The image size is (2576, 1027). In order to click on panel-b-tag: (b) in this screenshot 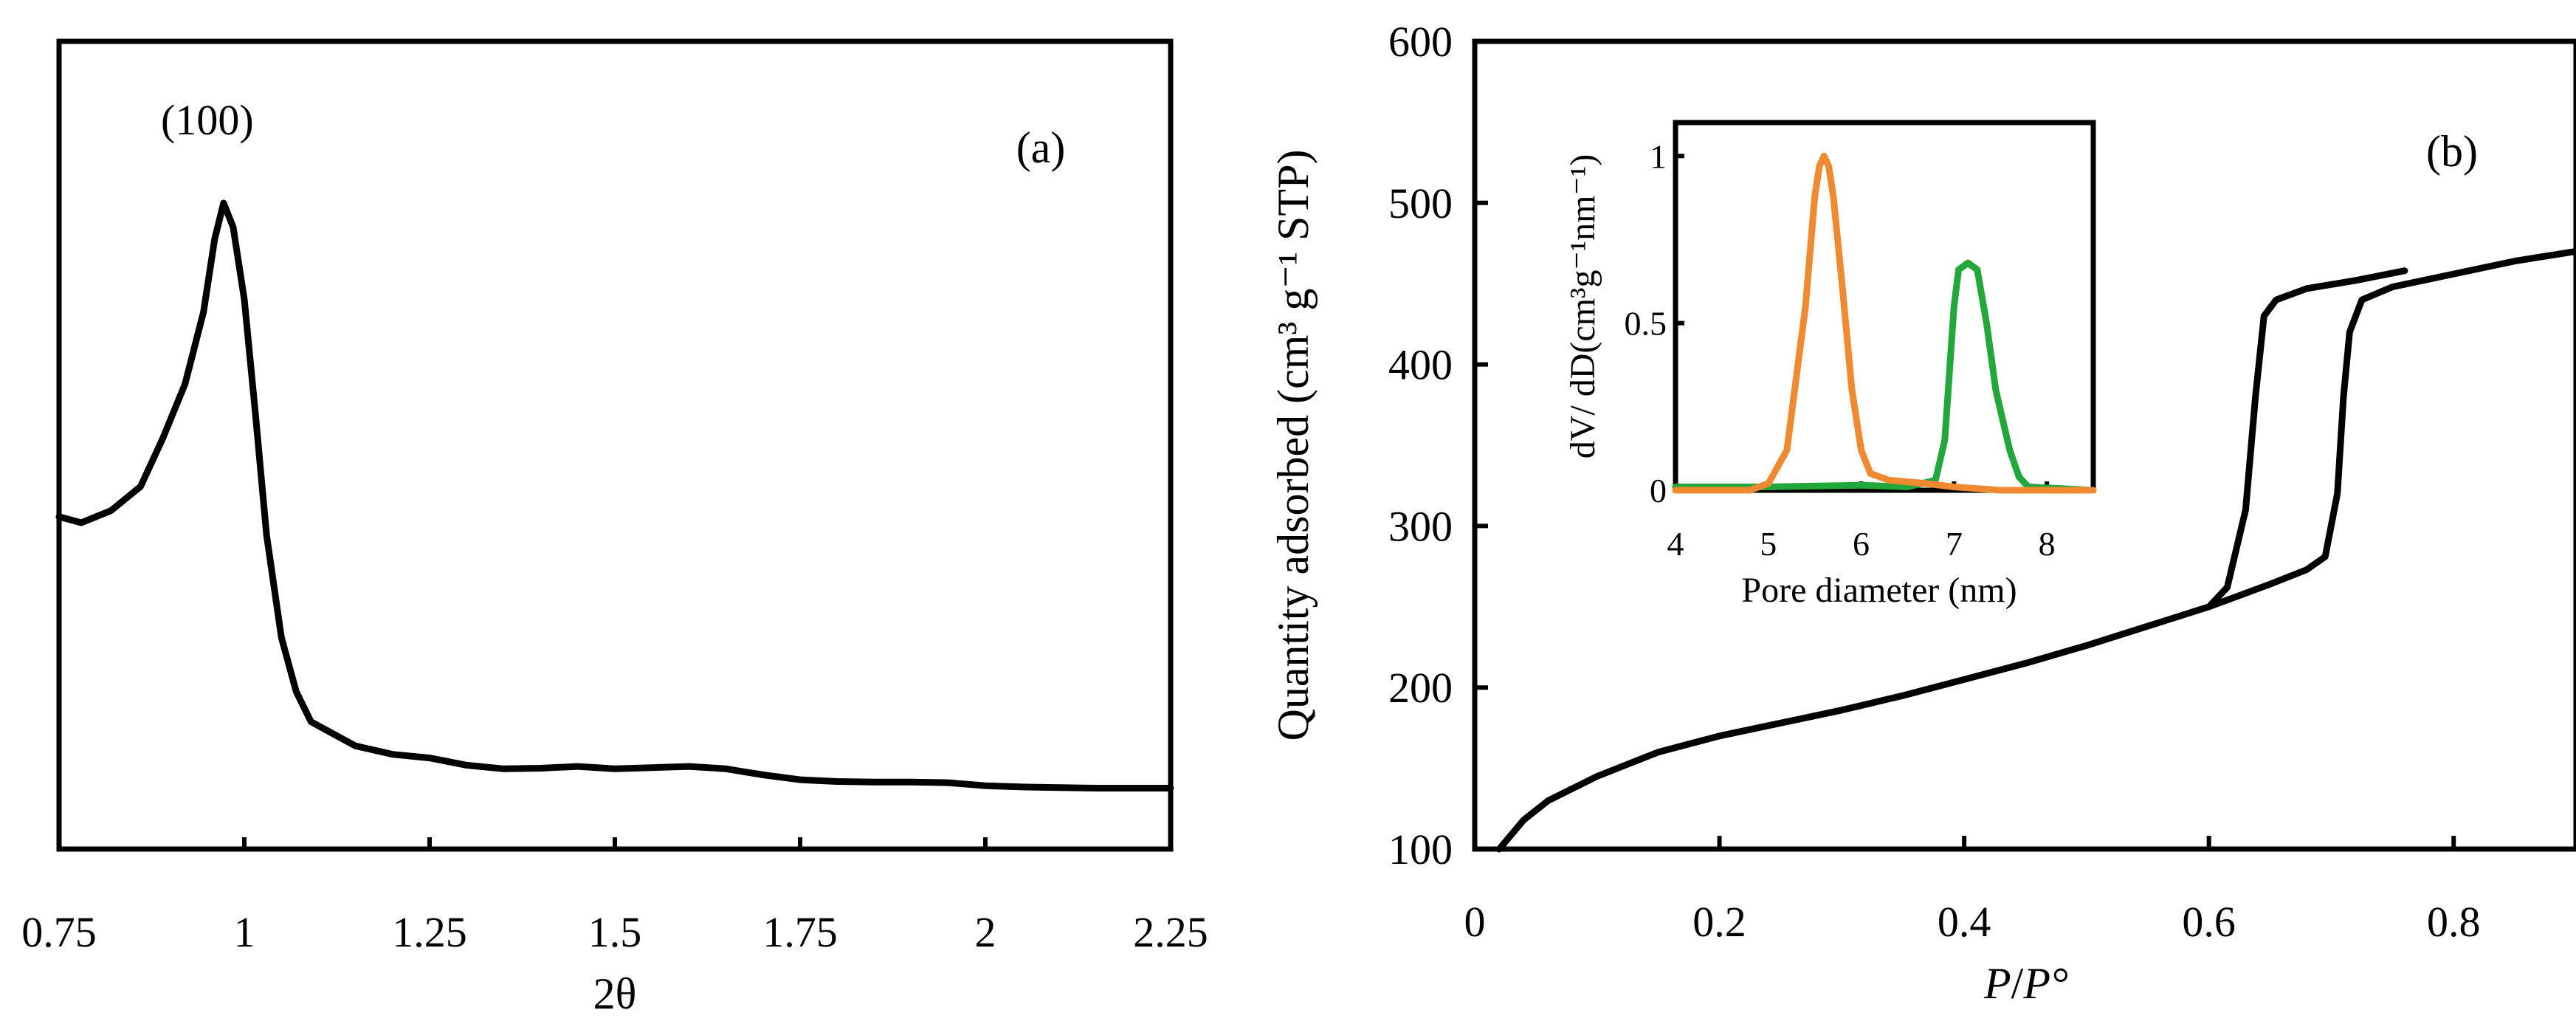, I will do `click(2452, 151)`.